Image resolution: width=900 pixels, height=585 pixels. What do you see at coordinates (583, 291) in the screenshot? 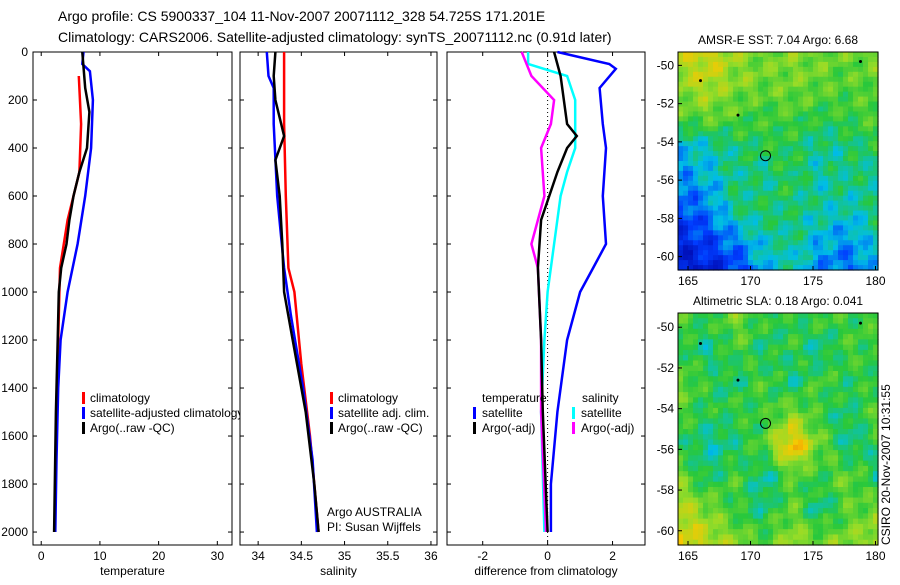
I see `series-line-temperature-satellite` at bounding box center [583, 291].